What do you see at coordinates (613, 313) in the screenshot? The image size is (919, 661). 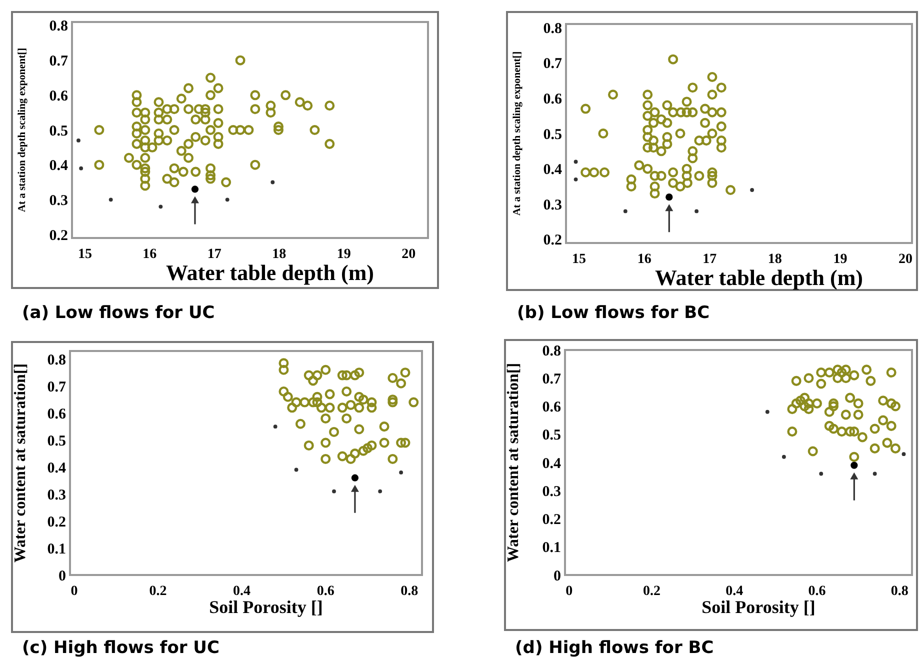 I see `text: (b) Low flows for BC` at bounding box center [613, 313].